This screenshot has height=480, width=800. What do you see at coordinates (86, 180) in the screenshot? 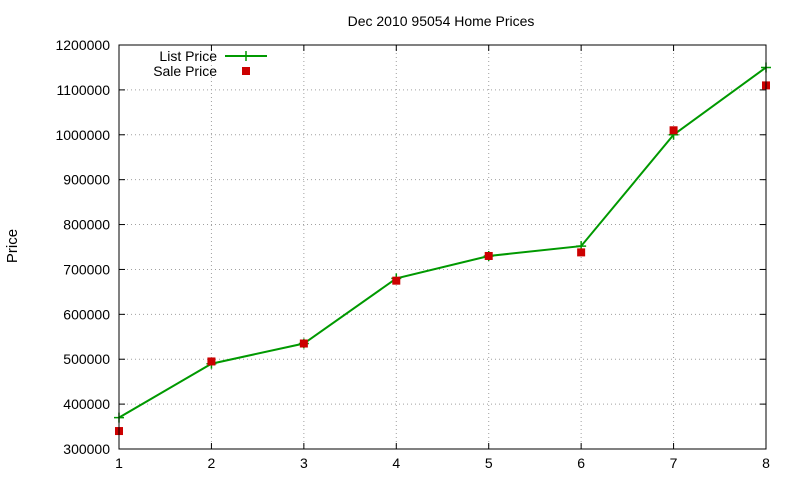
I see `y-tick-label: 900000` at bounding box center [86, 180].